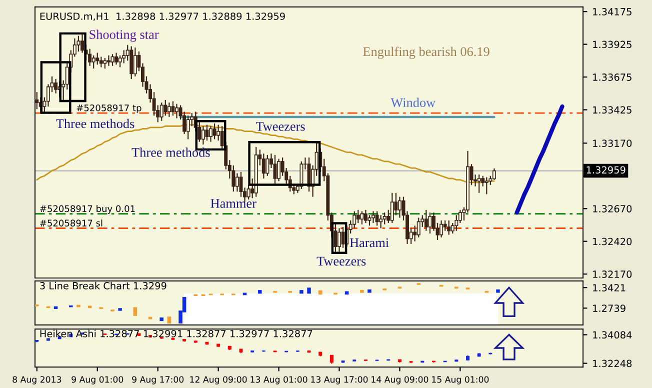 This screenshot has height=388, width=652. Describe the element at coordinates (158, 380) in the screenshot. I see `x-tick-label: 9 Aug 17:00` at that location.